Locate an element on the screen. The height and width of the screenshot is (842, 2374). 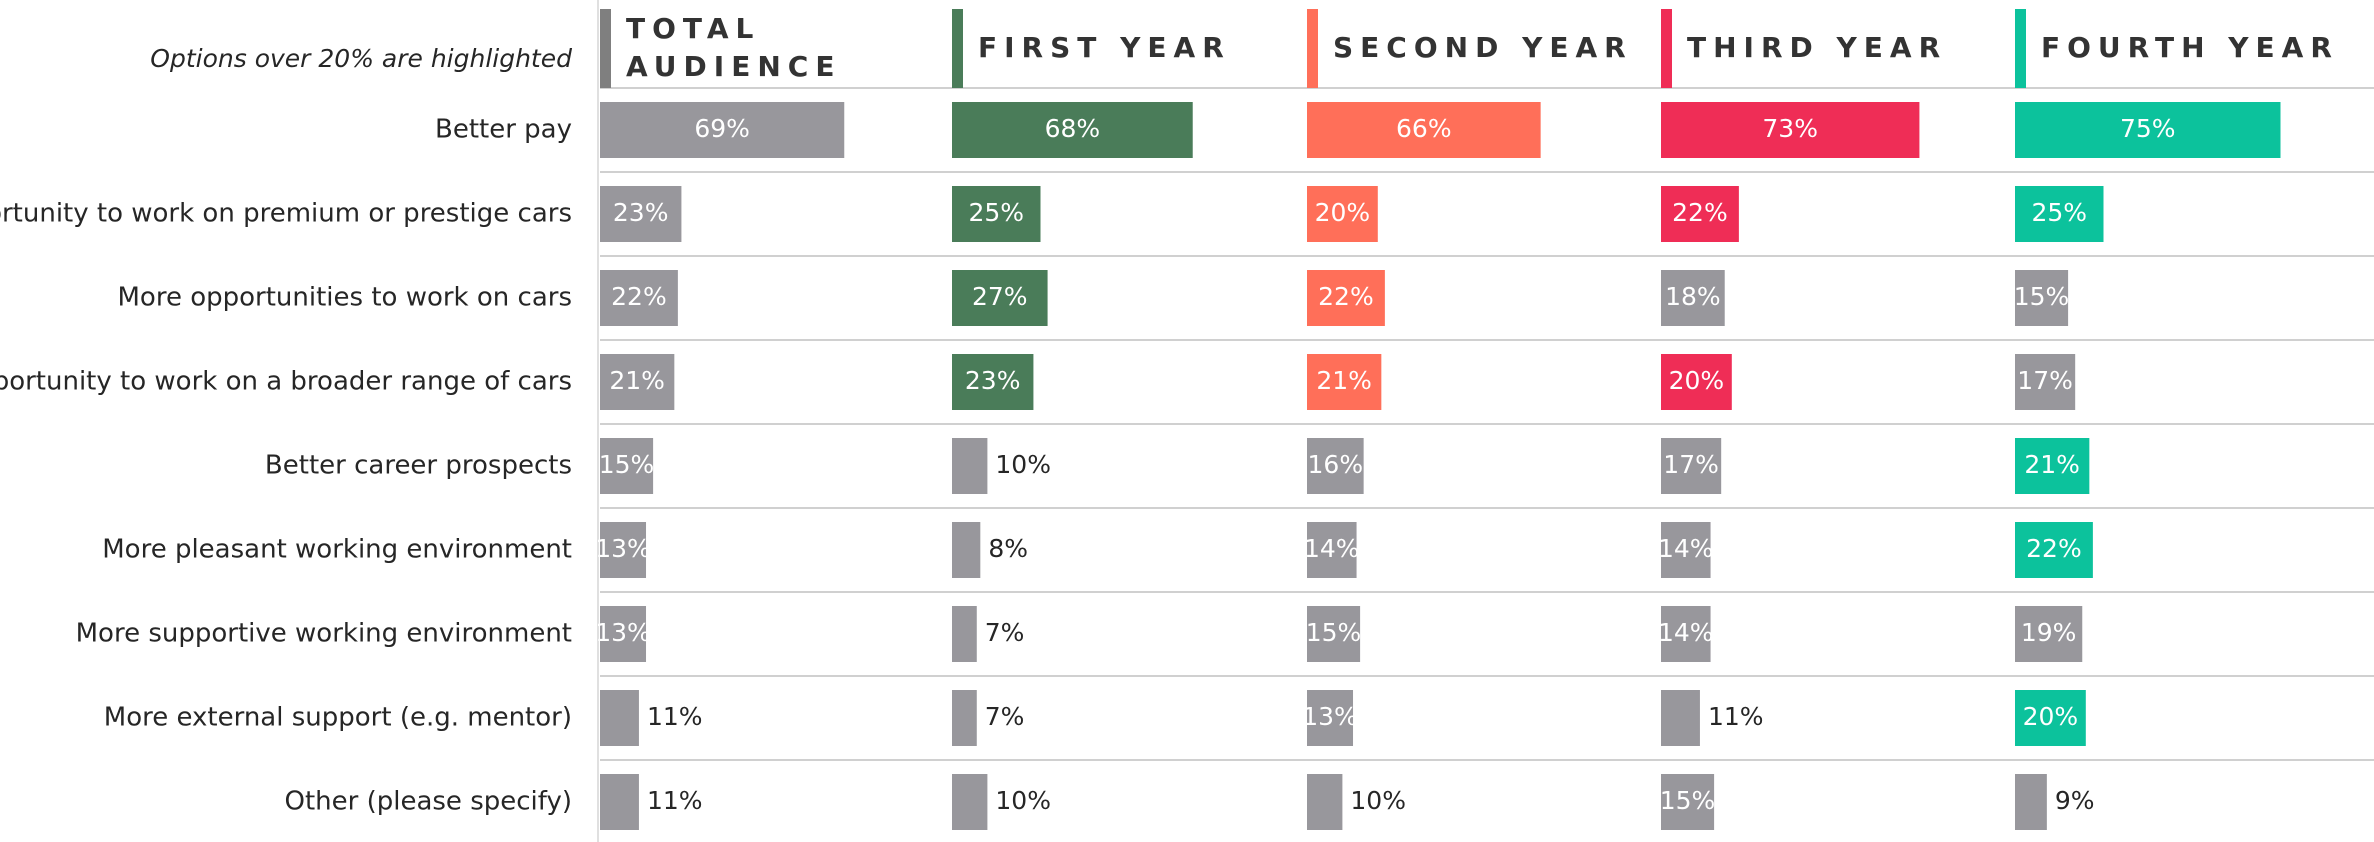
header: FIRST YEAR is located at coordinates (1104, 47).